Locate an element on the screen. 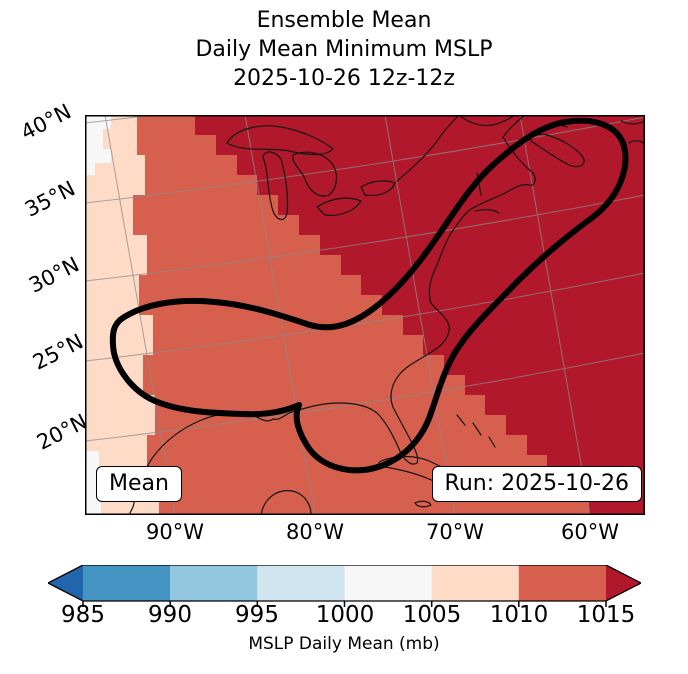 Image resolution: width=688 pixels, height=674 pixels. xtick-60w: 60°W is located at coordinates (590, 532).